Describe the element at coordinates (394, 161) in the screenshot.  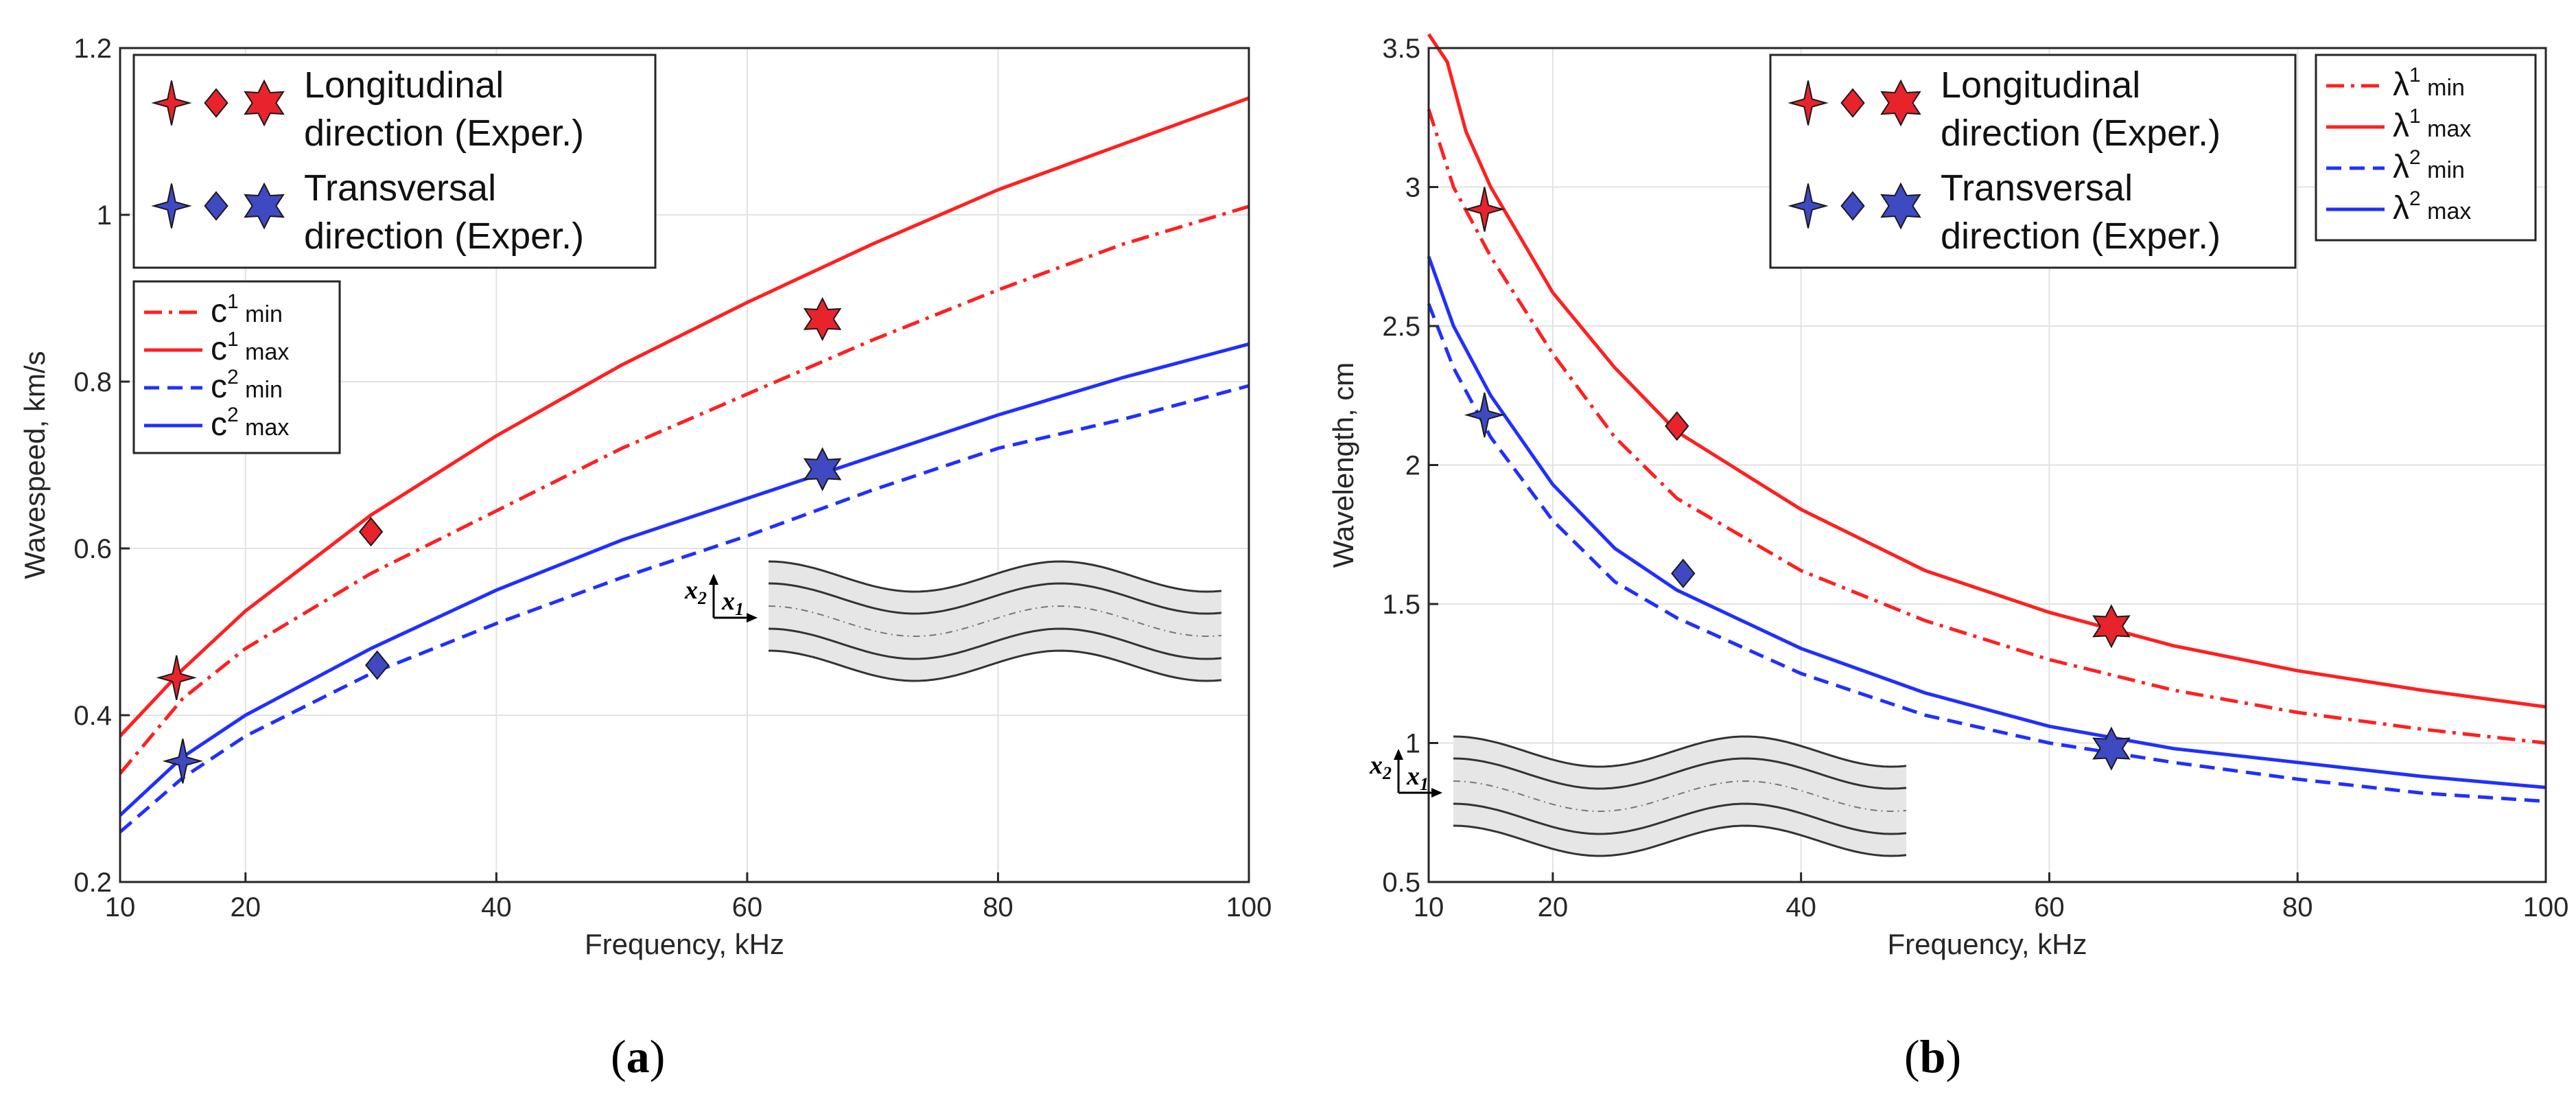
I see `legend-box` at that location.